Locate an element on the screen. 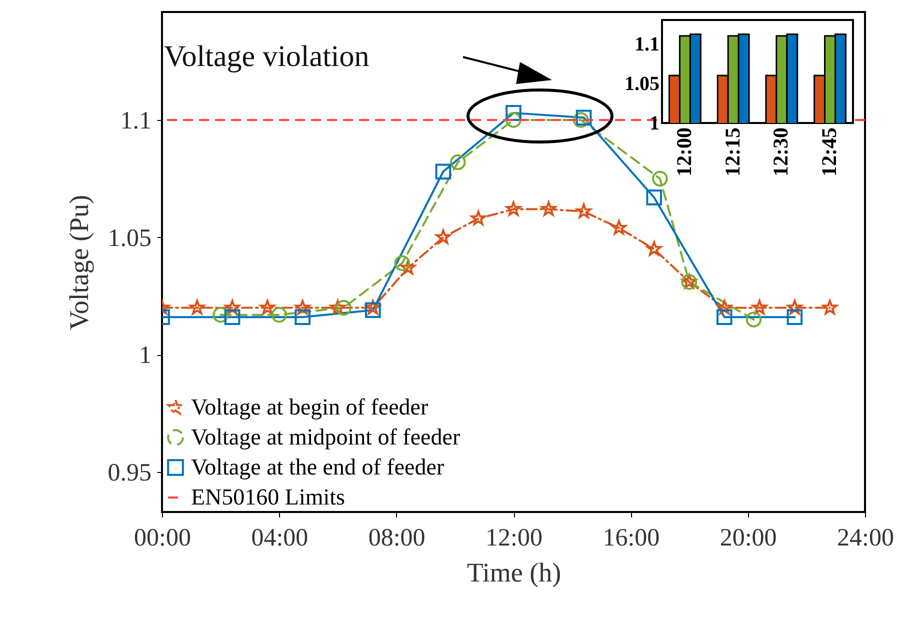 The height and width of the screenshot is (642, 917). x-tick-label: 08:00 is located at coordinates (397, 538).